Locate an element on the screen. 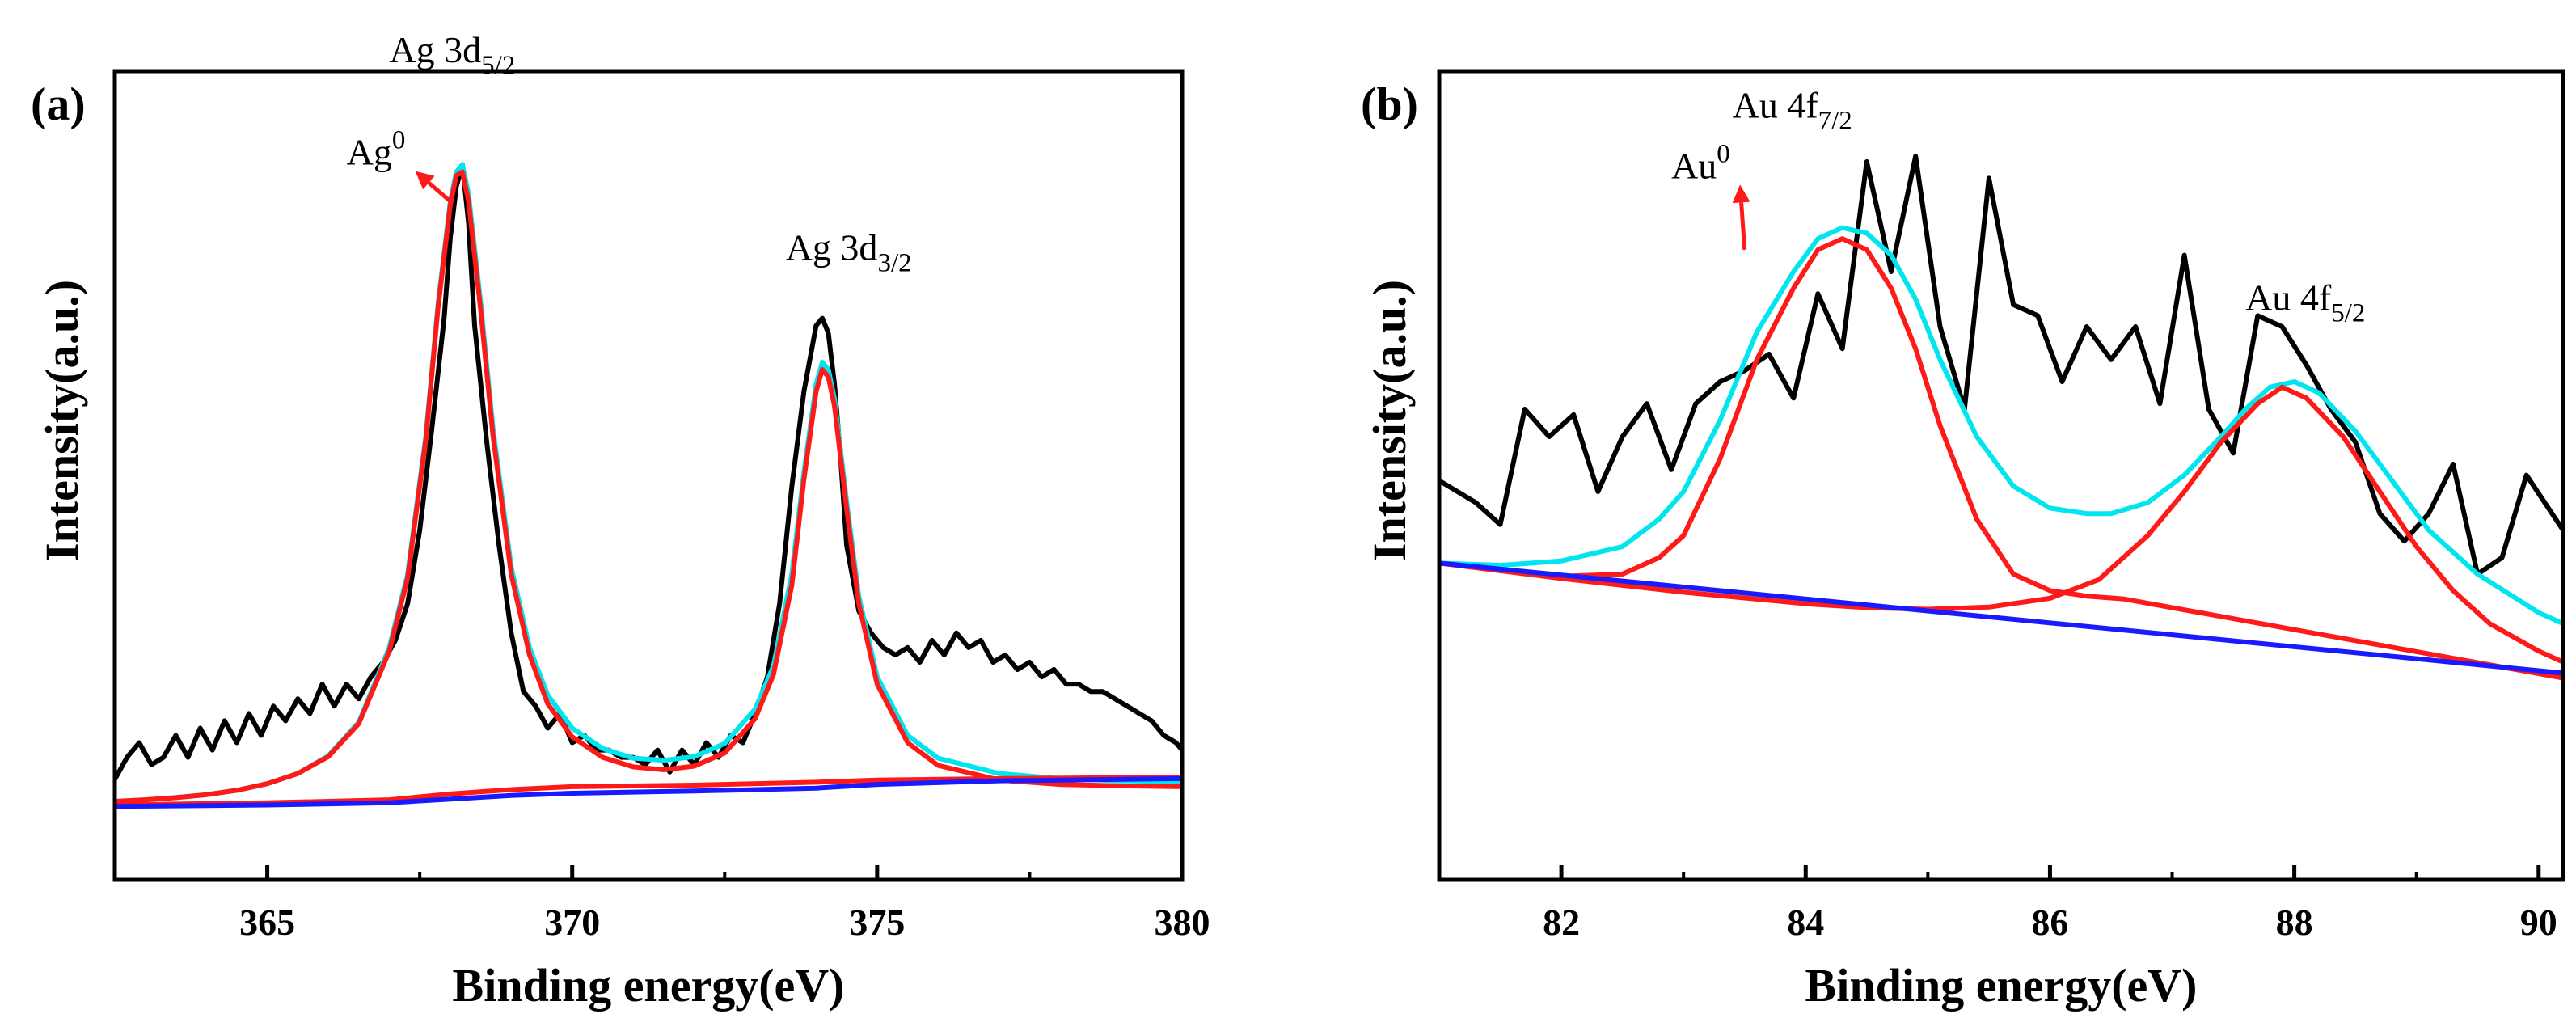 This screenshot has height=1035, width=2576. panel-a-x-tick-label-380: 380 is located at coordinates (1182, 922).